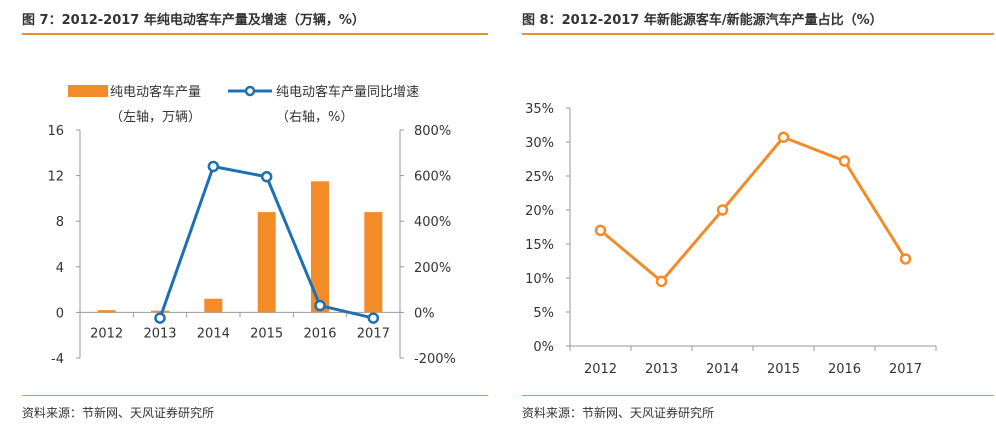 The image size is (996, 433). What do you see at coordinates (539, 109) in the screenshot?
I see `y-tick-label: 35%` at bounding box center [539, 109].